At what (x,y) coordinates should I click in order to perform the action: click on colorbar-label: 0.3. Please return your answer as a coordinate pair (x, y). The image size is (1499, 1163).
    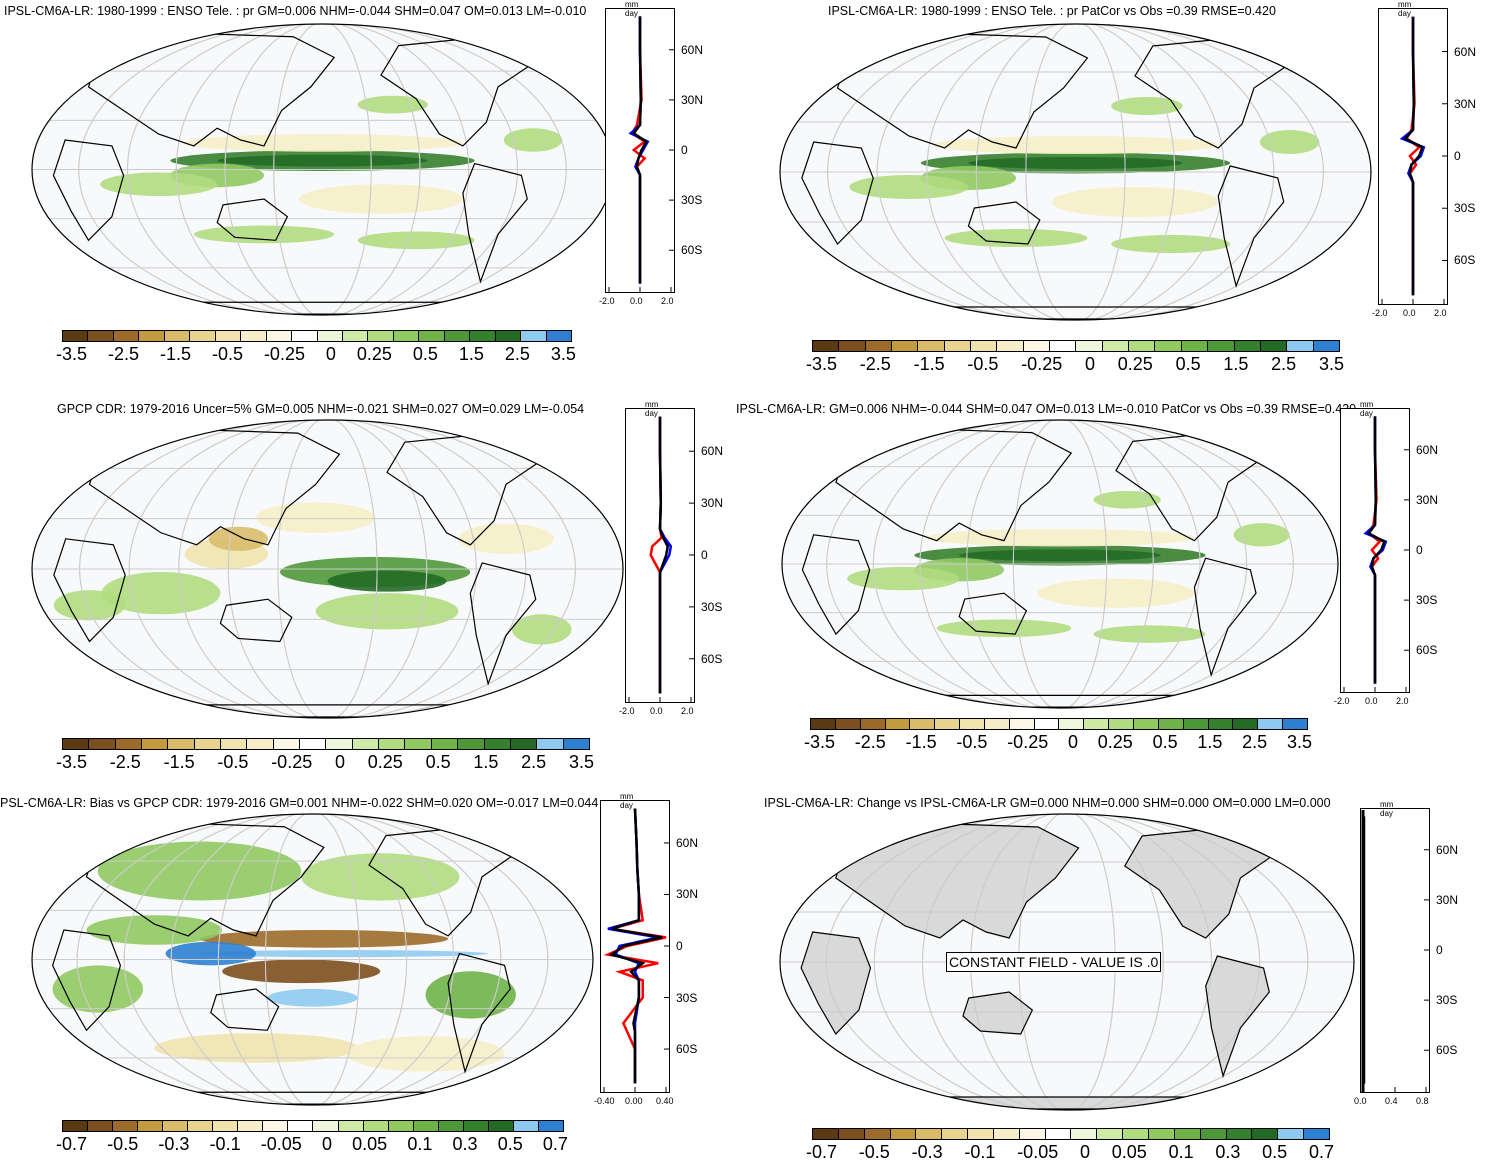
    Looking at the image, I should click on (1228, 1152).